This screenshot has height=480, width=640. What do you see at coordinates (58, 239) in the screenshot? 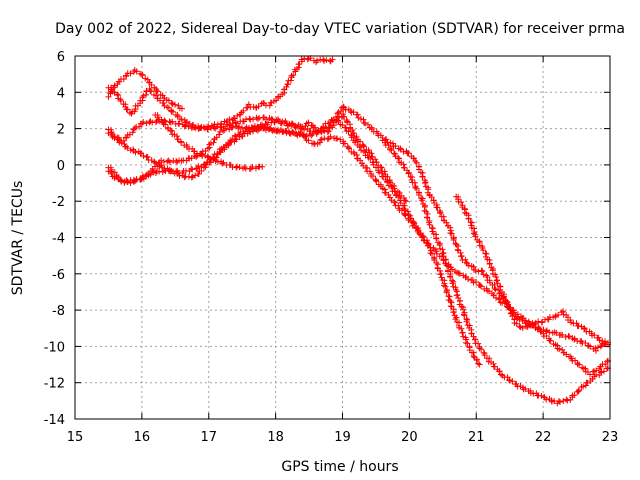
I see `y-tick-label: -4` at bounding box center [58, 239].